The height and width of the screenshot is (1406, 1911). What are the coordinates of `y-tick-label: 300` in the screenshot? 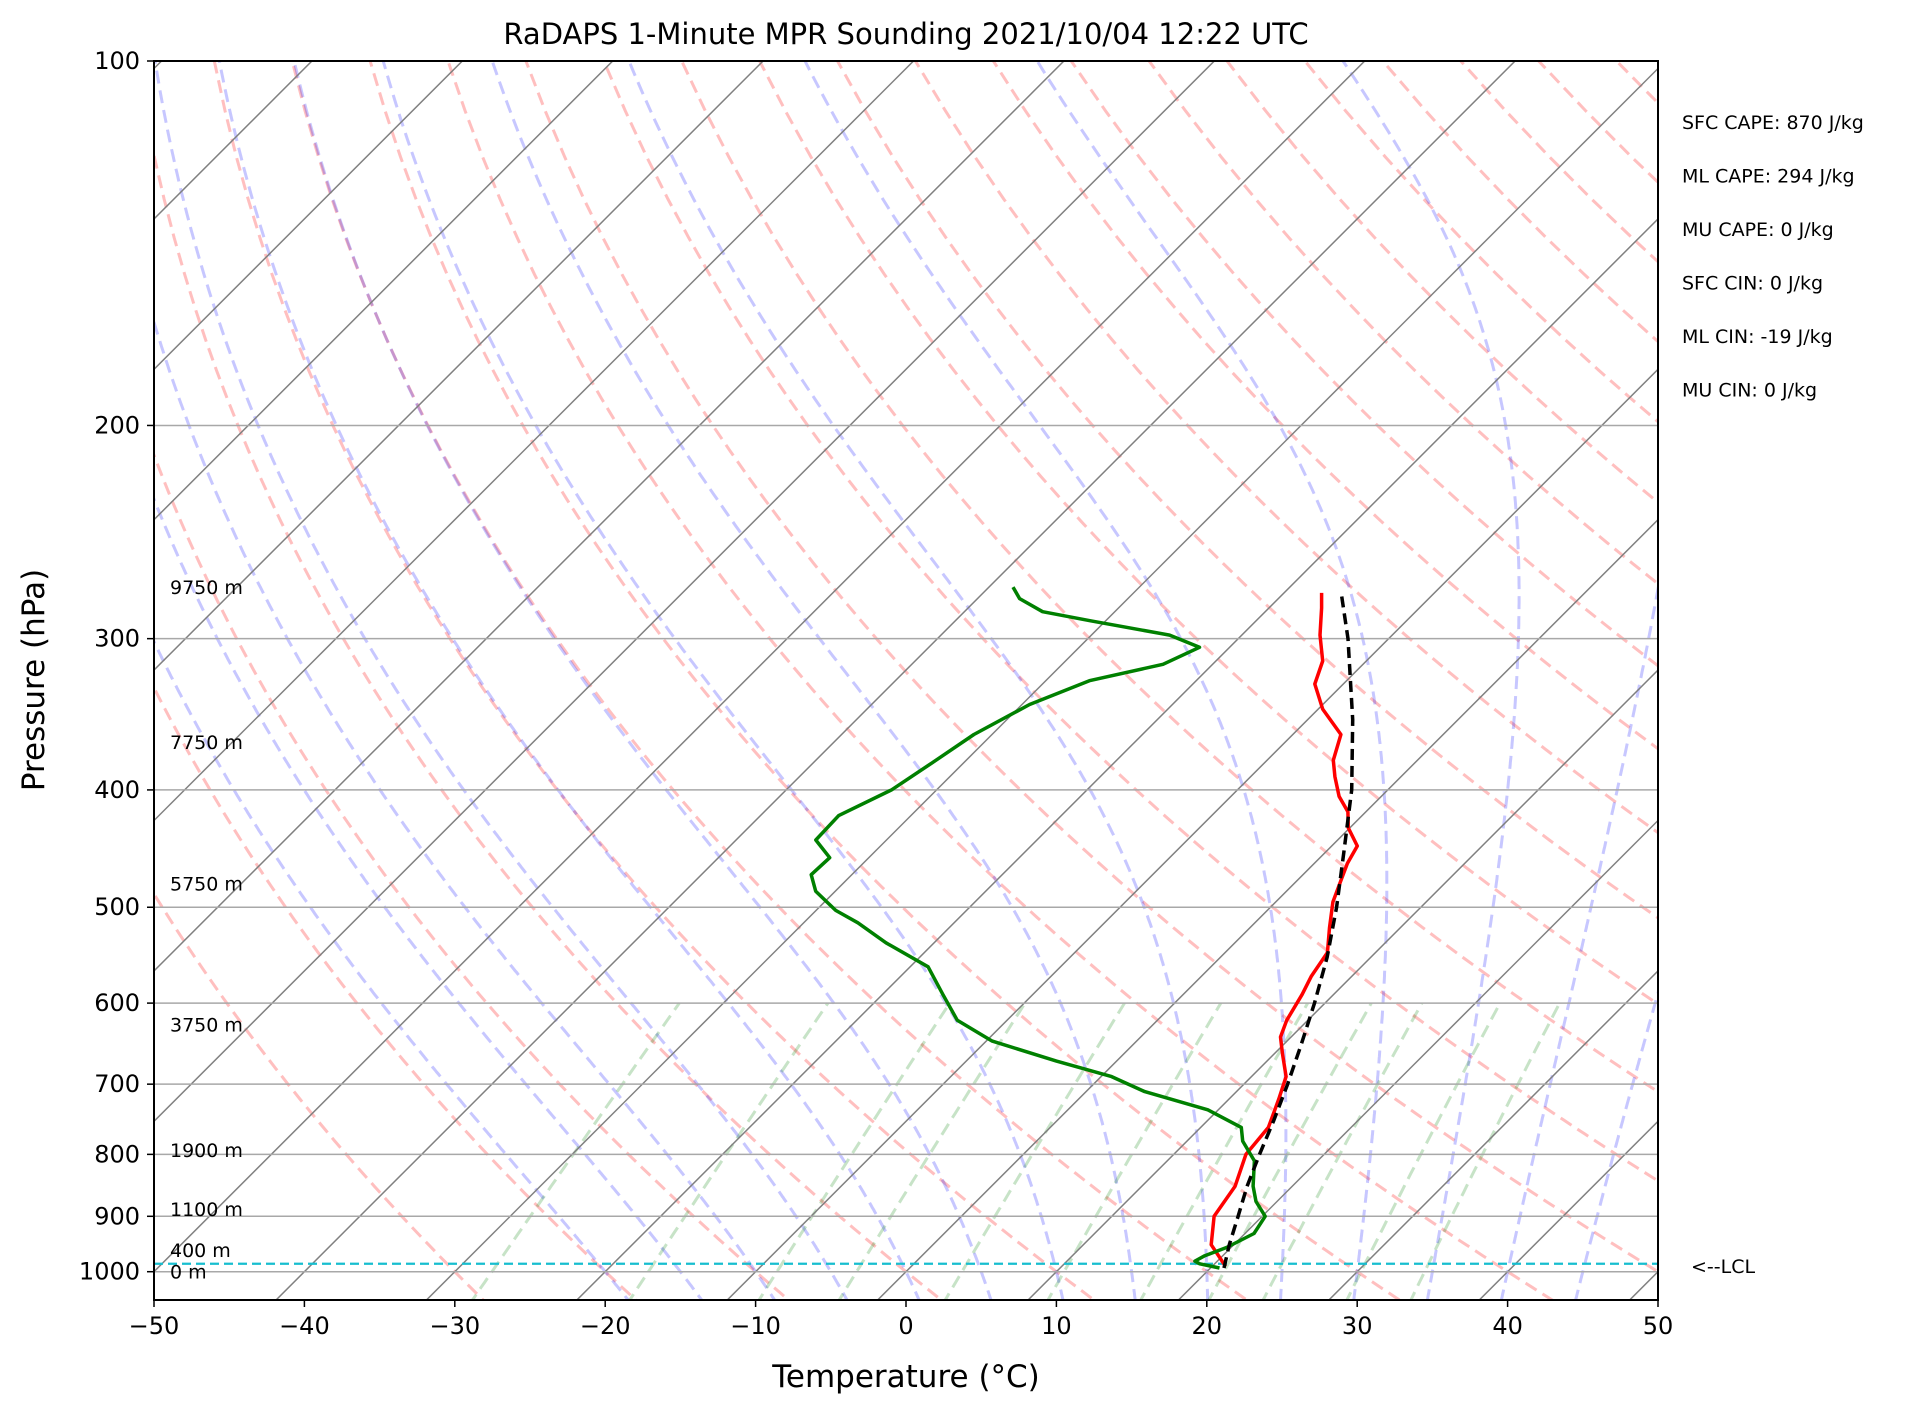 It's located at (117, 639).